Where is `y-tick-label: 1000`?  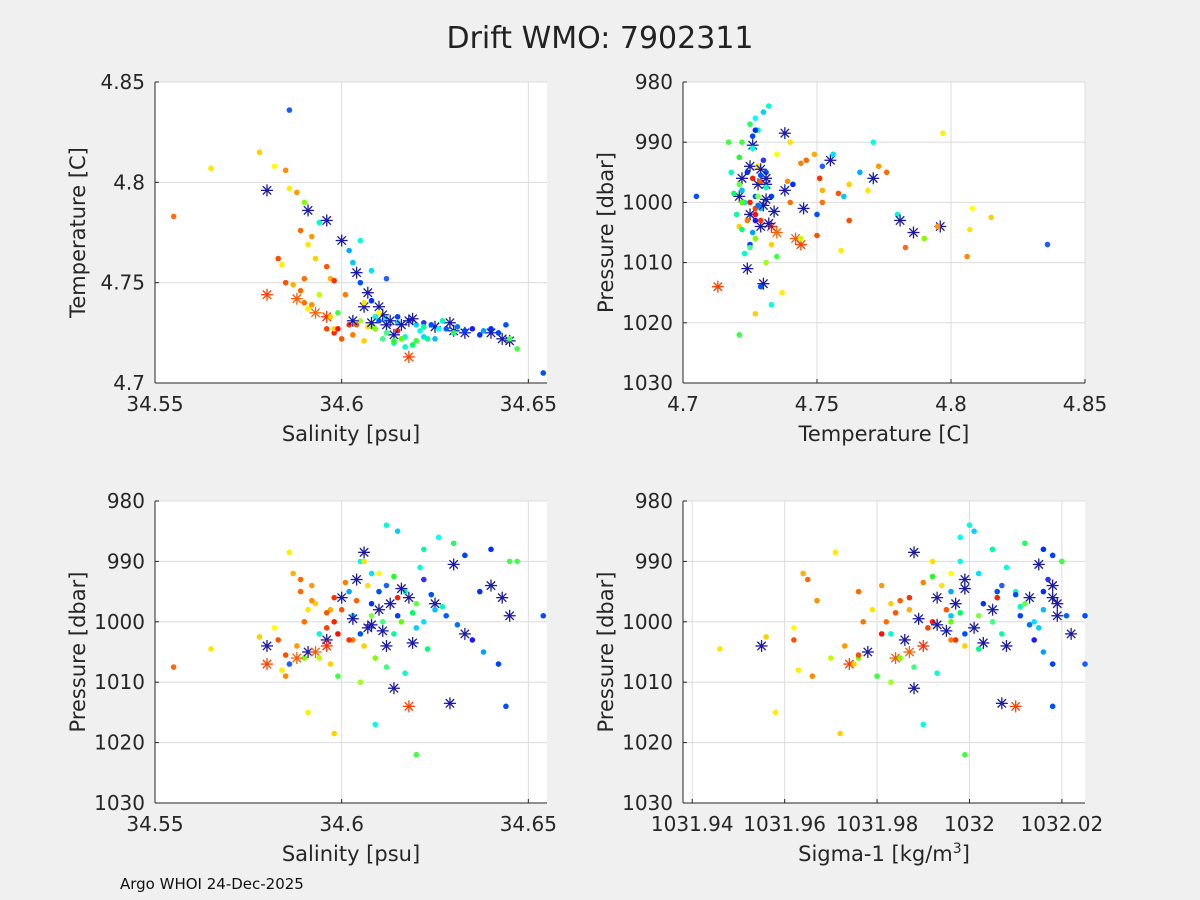 y-tick-label: 1000 is located at coordinates (647, 622).